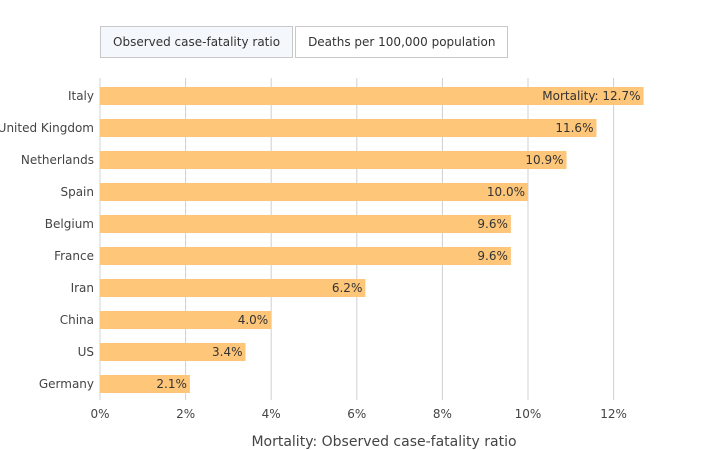 This screenshot has height=450, width=720. Describe the element at coordinates (99, 414) in the screenshot. I see `x-tick-label: 0%` at that location.